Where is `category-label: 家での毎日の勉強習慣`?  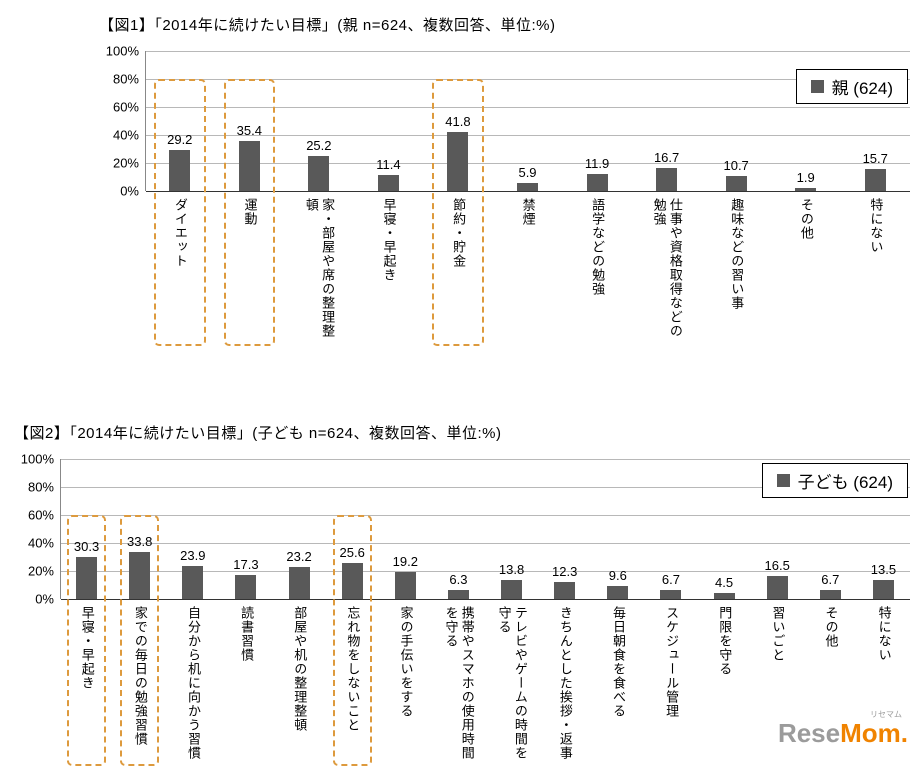 category-label: 家での毎日の勉強習慣 is located at coordinates (140, 676).